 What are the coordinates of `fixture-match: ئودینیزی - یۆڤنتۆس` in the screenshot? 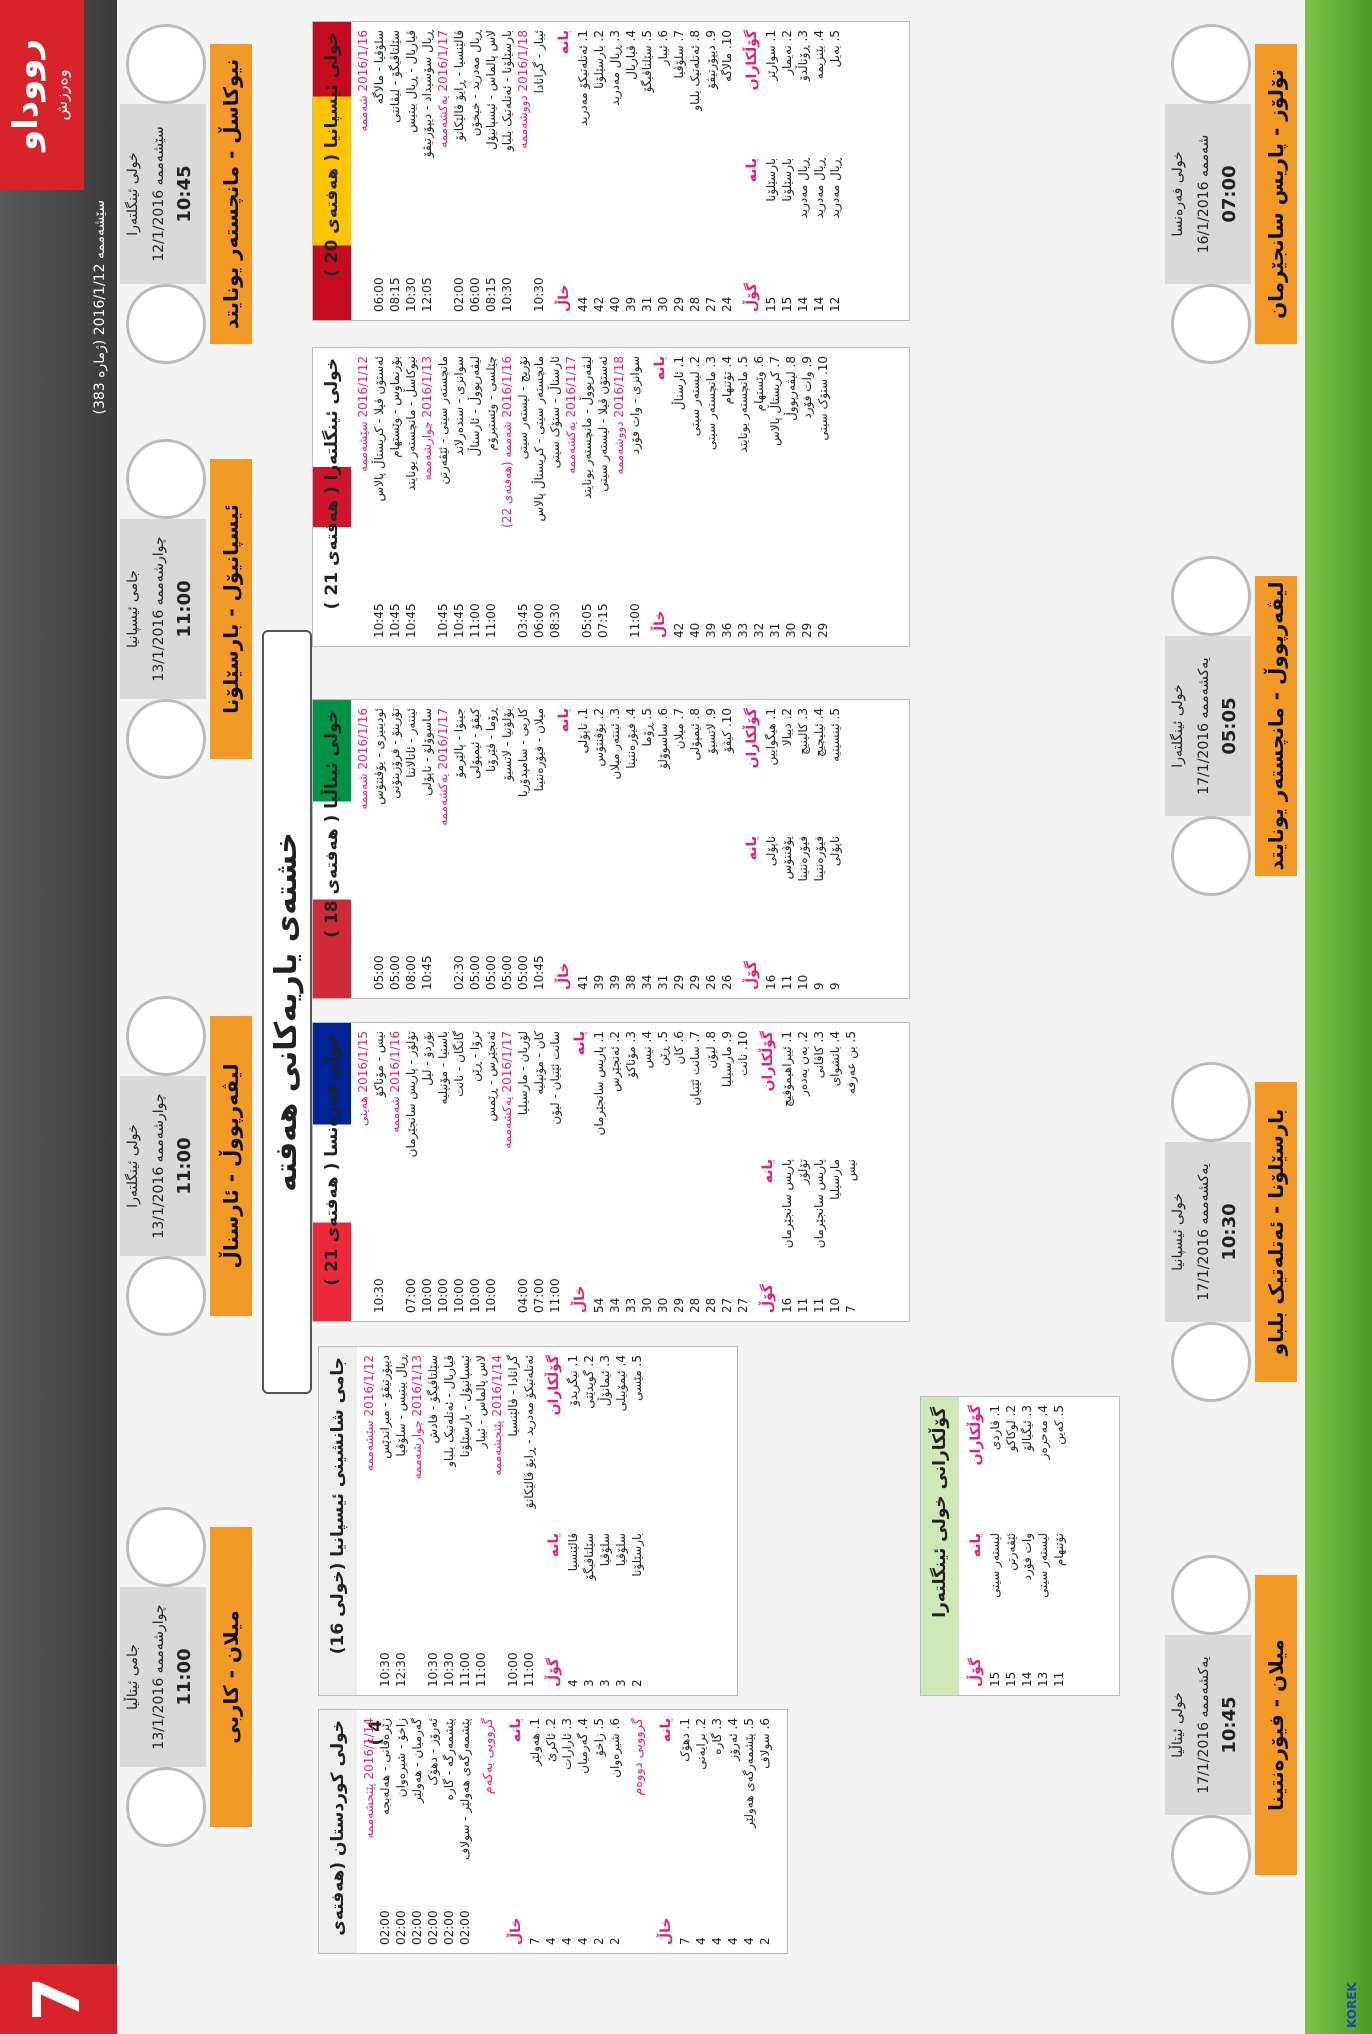 It's located at (379, 756).